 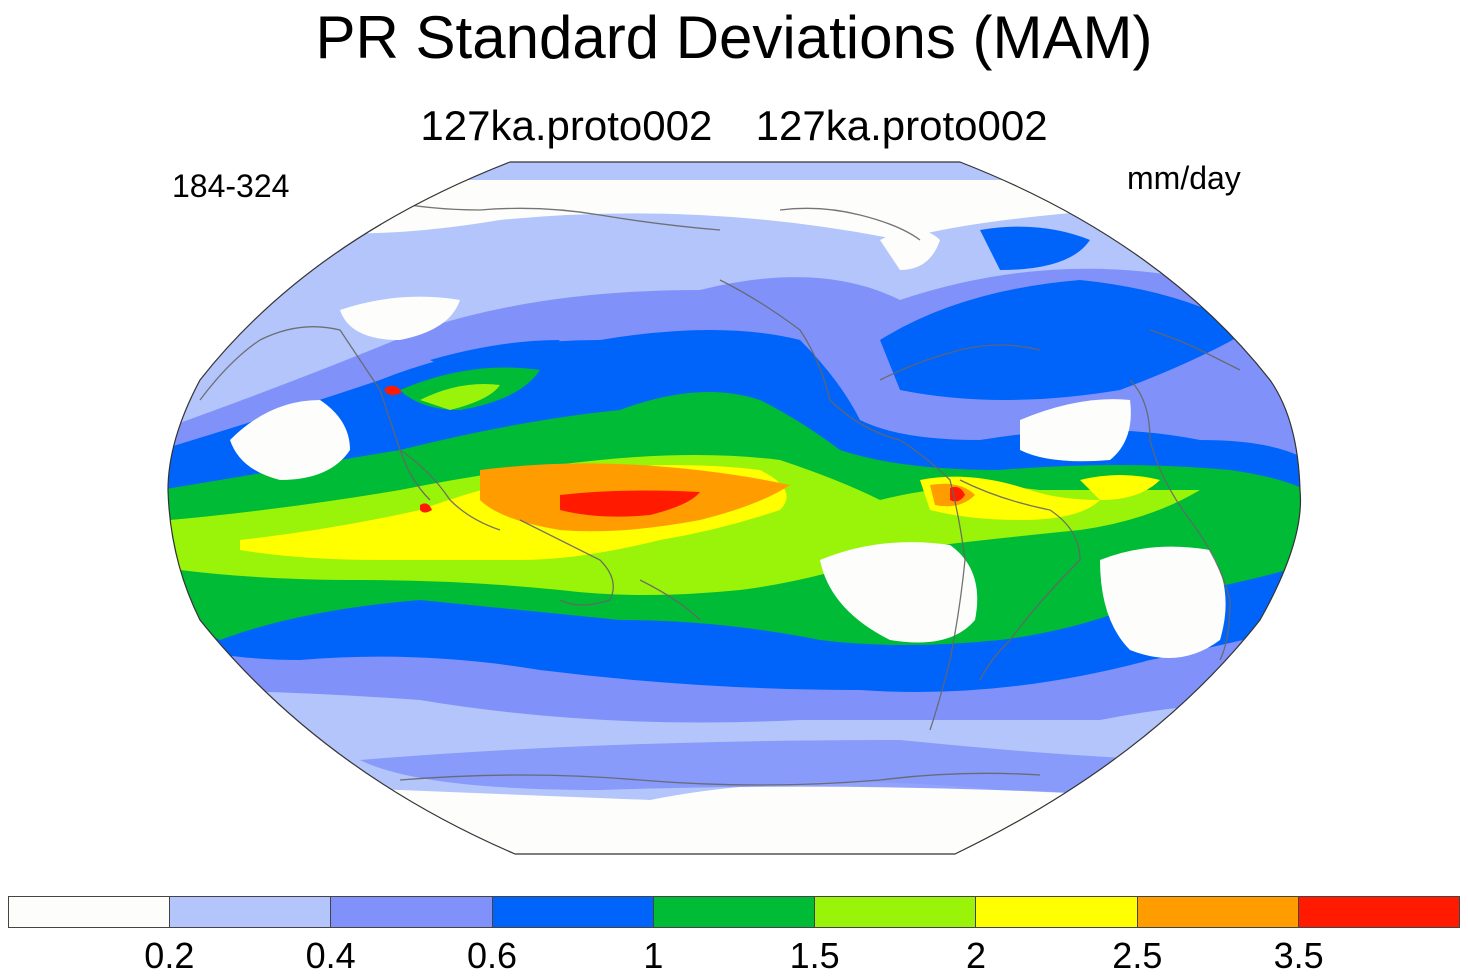 What do you see at coordinates (630, 503) in the screenshot?
I see `band-3.5` at bounding box center [630, 503].